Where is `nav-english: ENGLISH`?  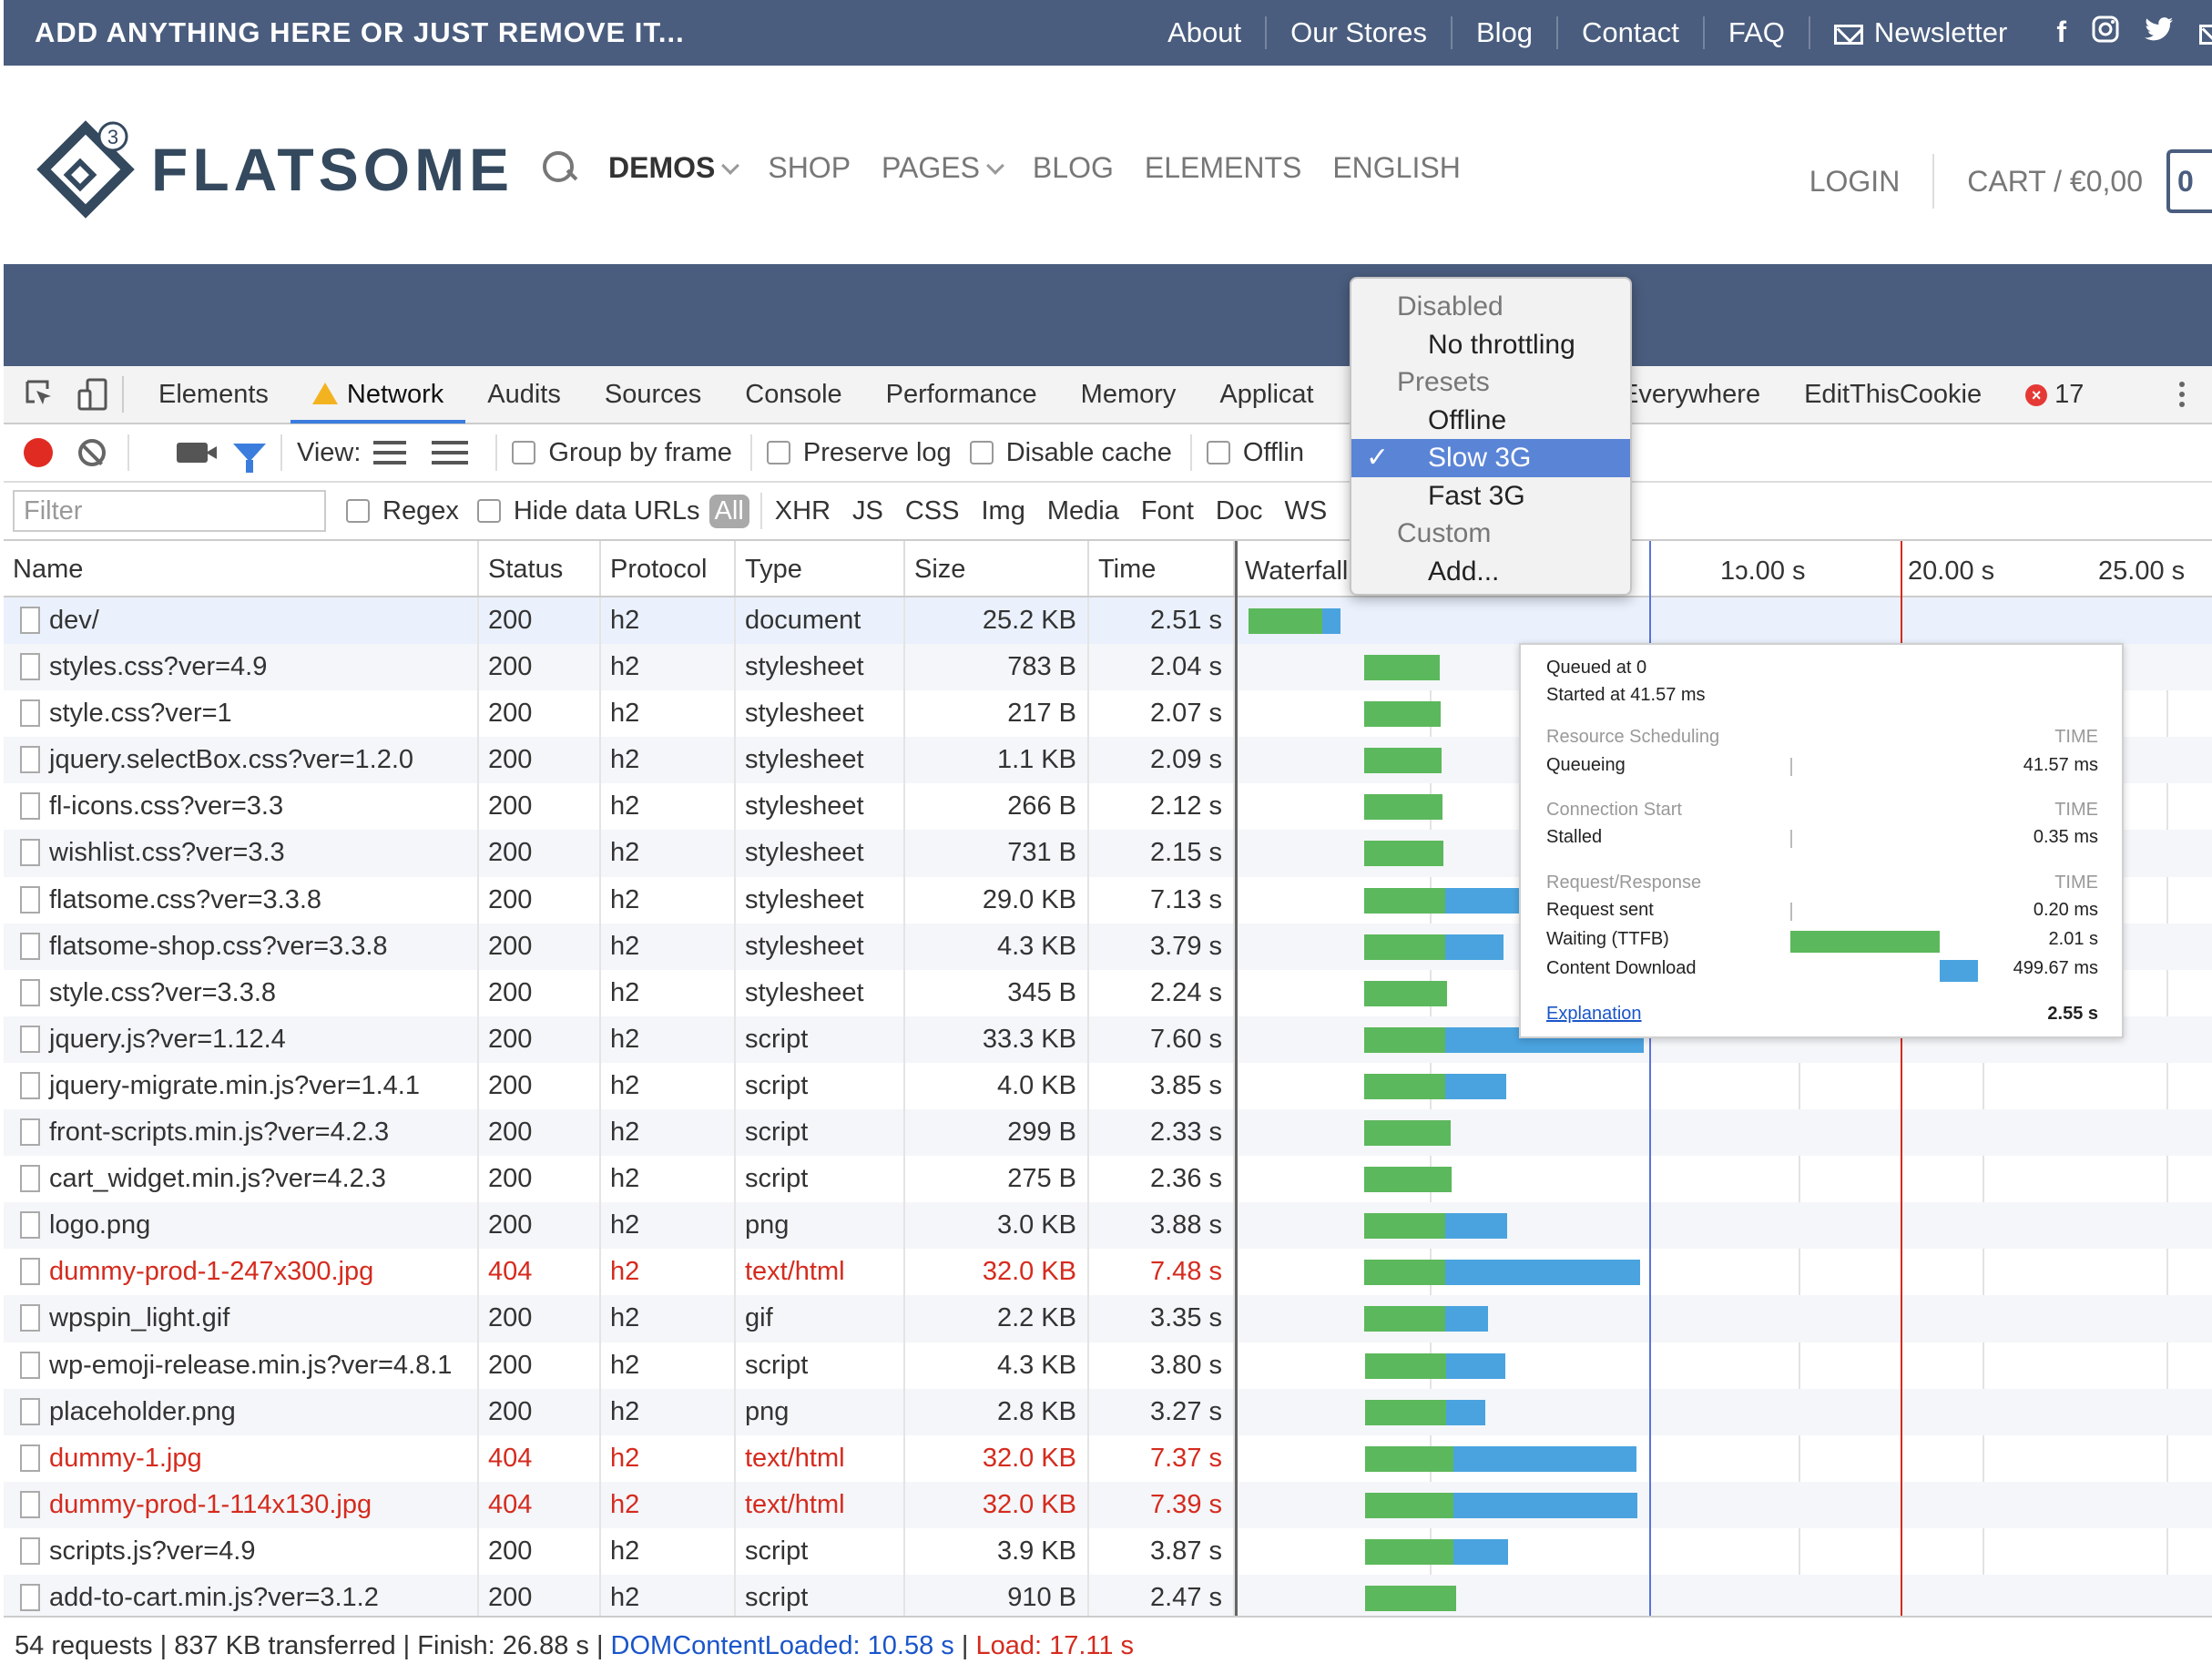
nav-english: ENGLISH is located at coordinates (1396, 167).